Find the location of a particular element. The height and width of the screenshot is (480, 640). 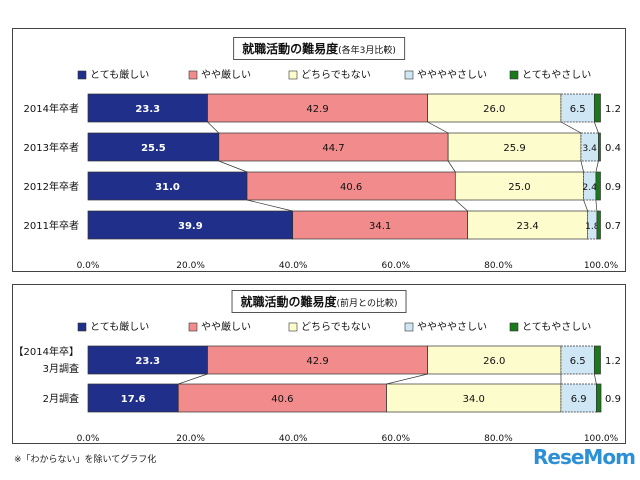

data-label: 31.0 is located at coordinates (167, 187).